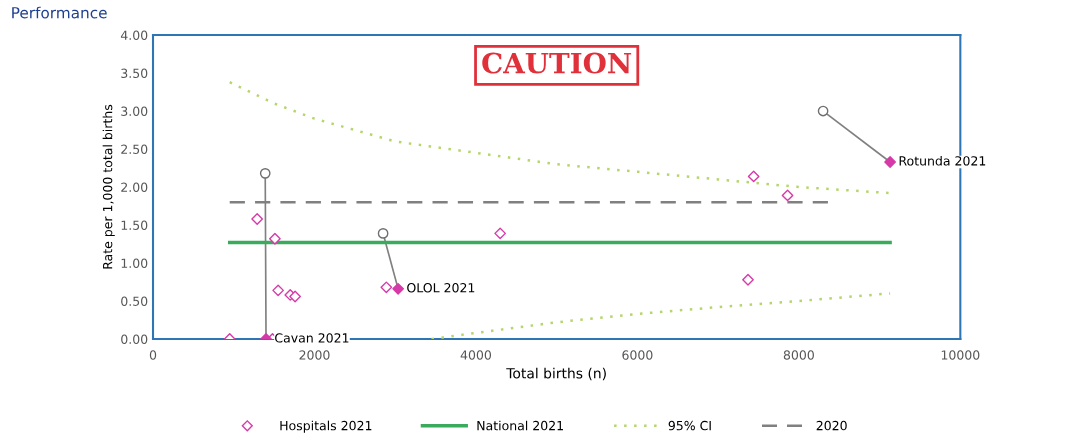  What do you see at coordinates (108, 186) in the screenshot?
I see `y-axis-title: Rate per 1,000 total births` at bounding box center [108, 186].